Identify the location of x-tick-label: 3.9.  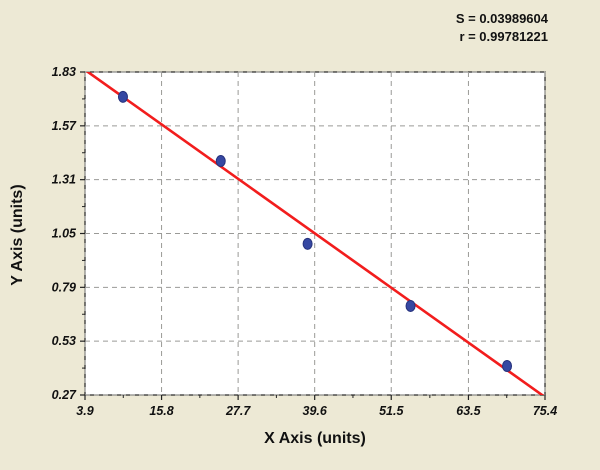
(84, 411).